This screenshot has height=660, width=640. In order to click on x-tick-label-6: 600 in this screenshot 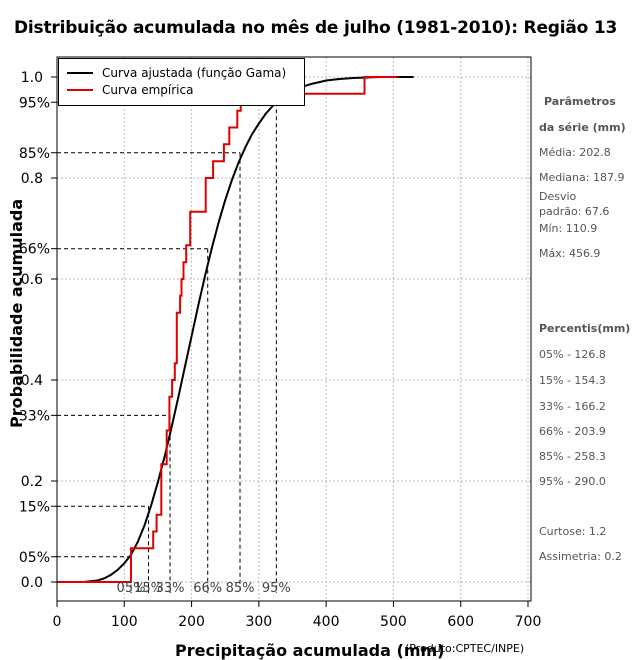, I will do `click(460, 622)`.